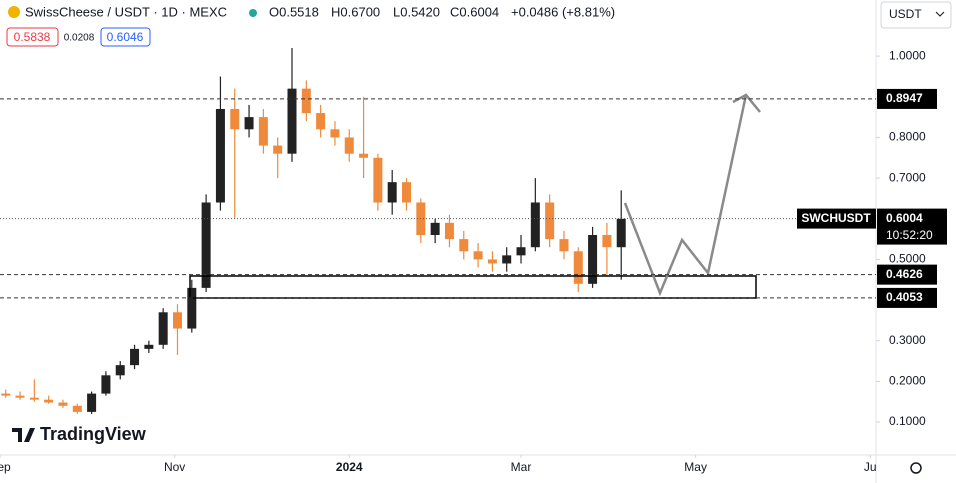  What do you see at coordinates (5, 467) in the screenshot?
I see `x-tick-label: Sep` at bounding box center [5, 467].